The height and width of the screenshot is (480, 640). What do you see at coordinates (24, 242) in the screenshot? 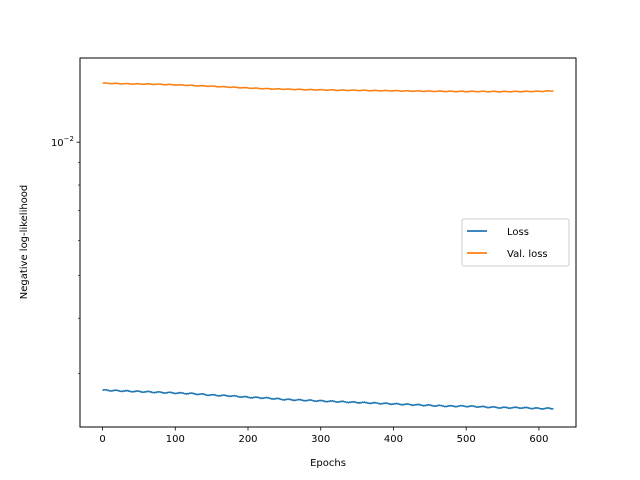
I see `y-axis-label: Negative log-likelihood` at bounding box center [24, 242].